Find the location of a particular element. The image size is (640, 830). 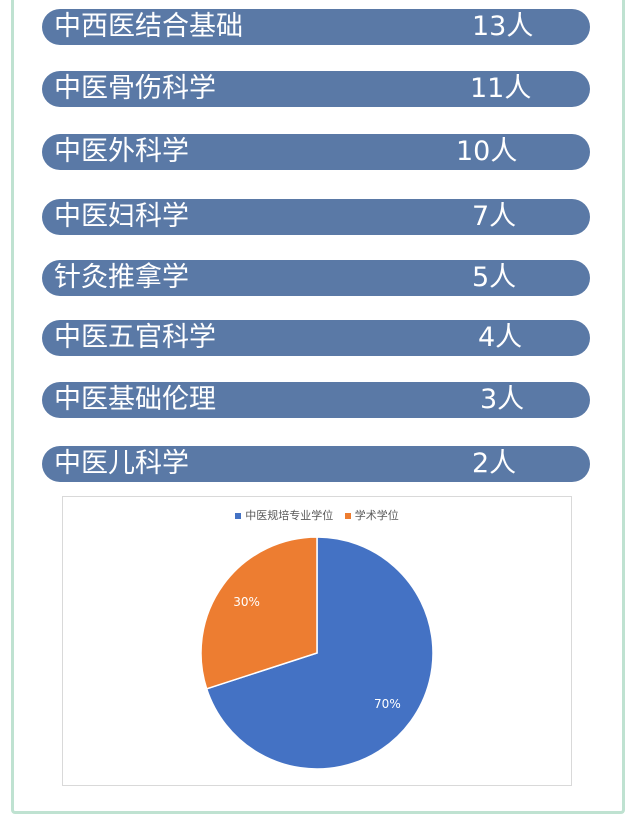

major-name: 中西医结合基础 is located at coordinates (148, 26).